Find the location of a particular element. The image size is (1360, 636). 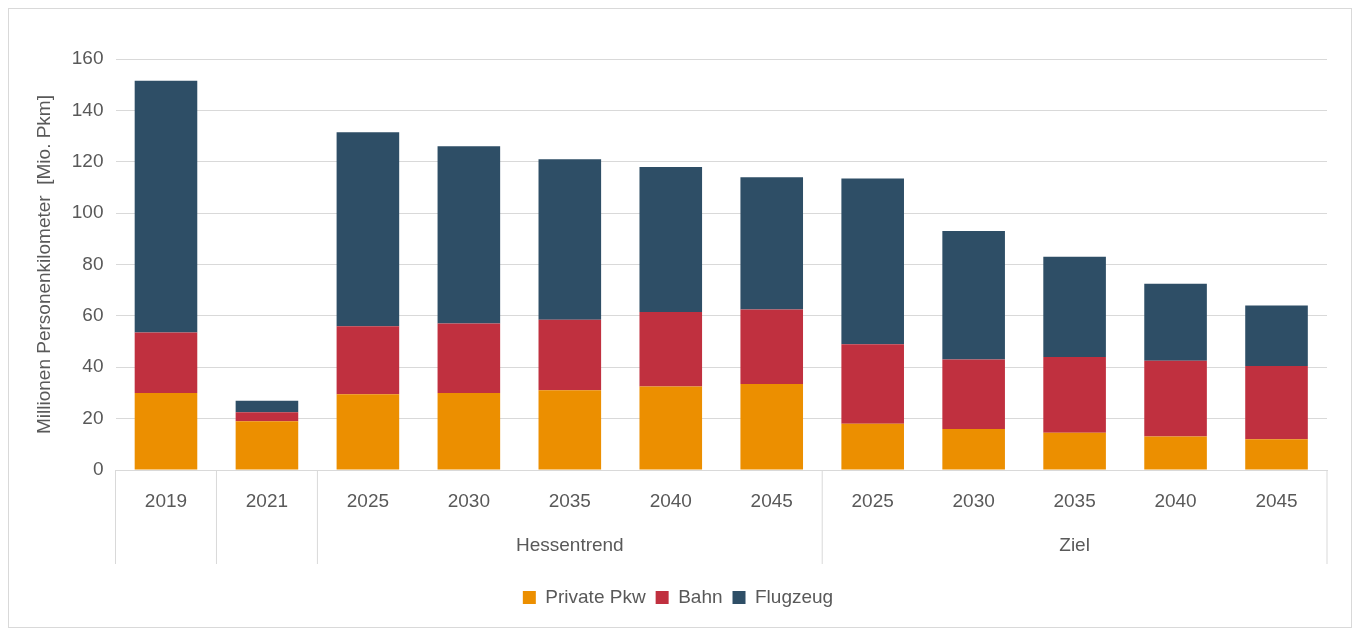

y-tick-label: 0 is located at coordinates (98, 469).